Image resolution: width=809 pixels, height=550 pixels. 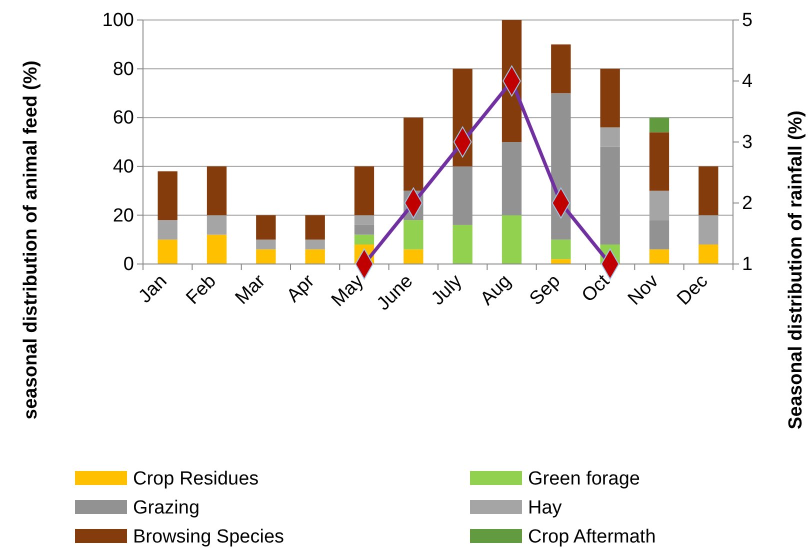 What do you see at coordinates (592, 537) in the screenshot?
I see `legend-label: Crop Aftermath` at bounding box center [592, 537].